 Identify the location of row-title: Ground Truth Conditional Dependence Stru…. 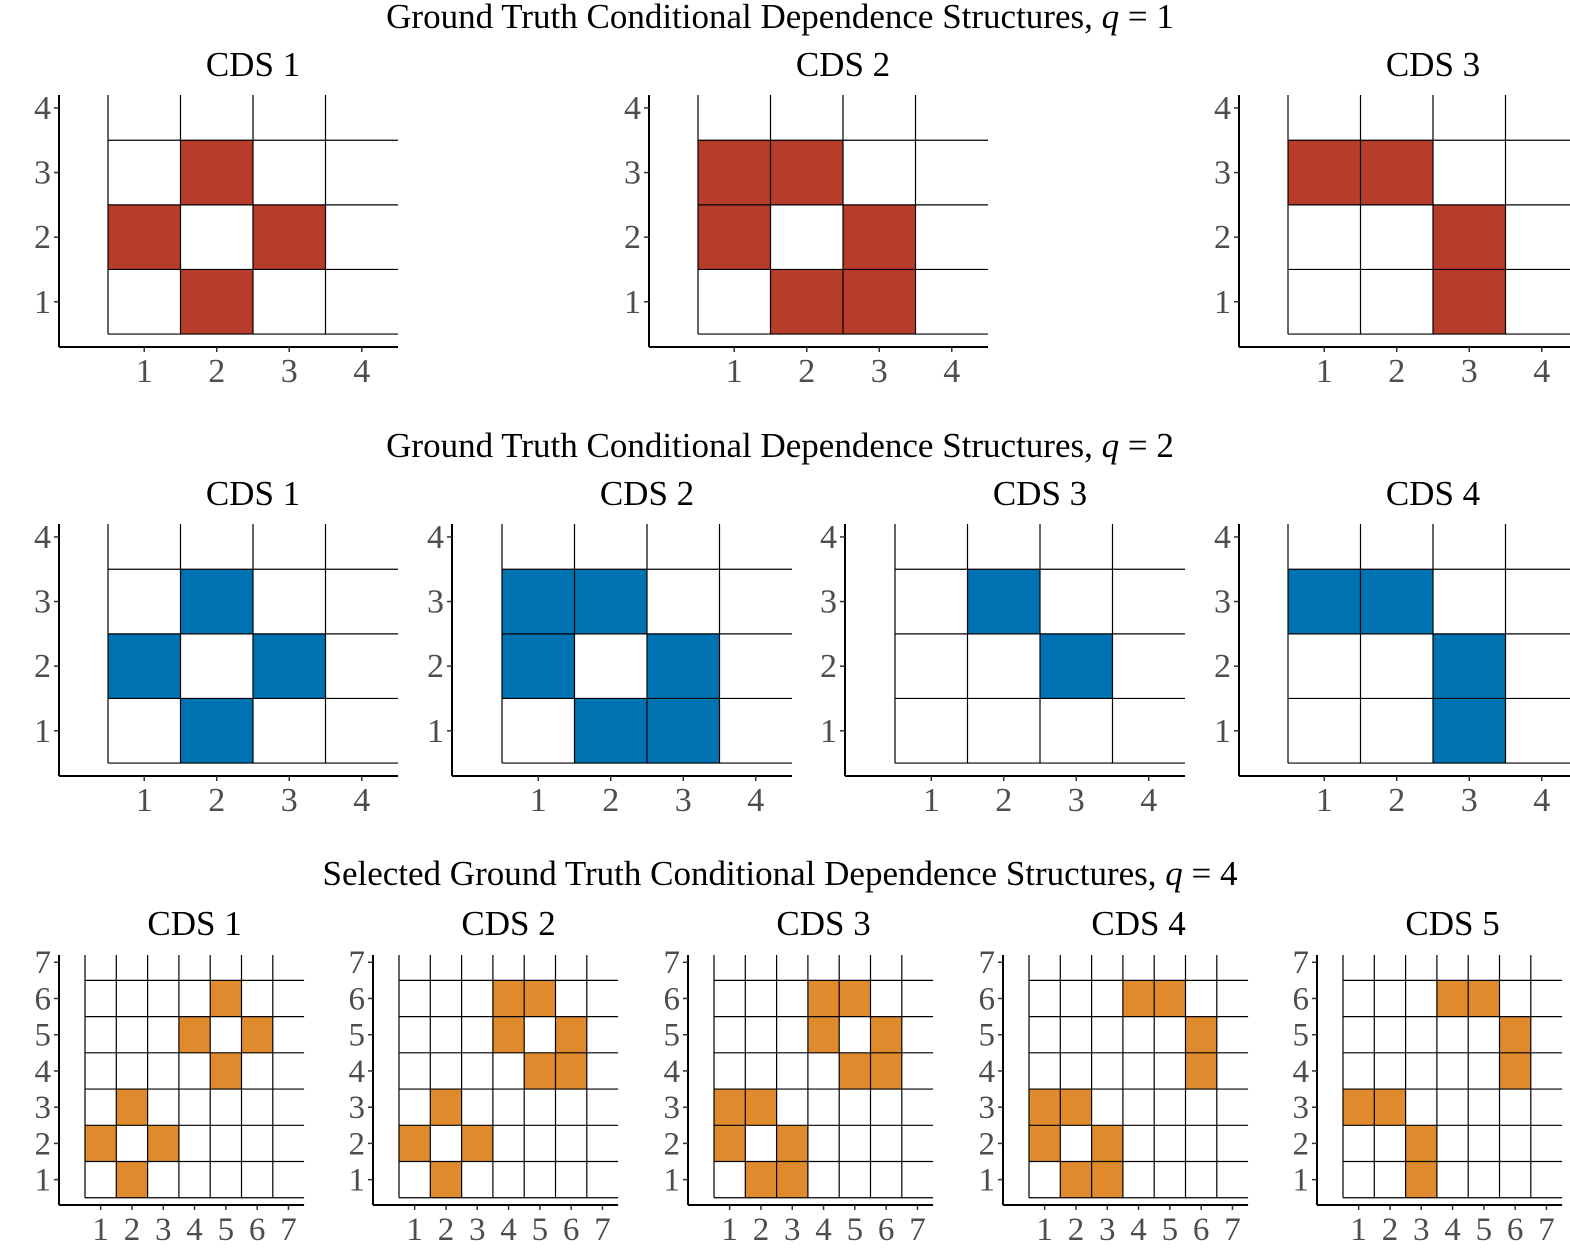
(780, 445).